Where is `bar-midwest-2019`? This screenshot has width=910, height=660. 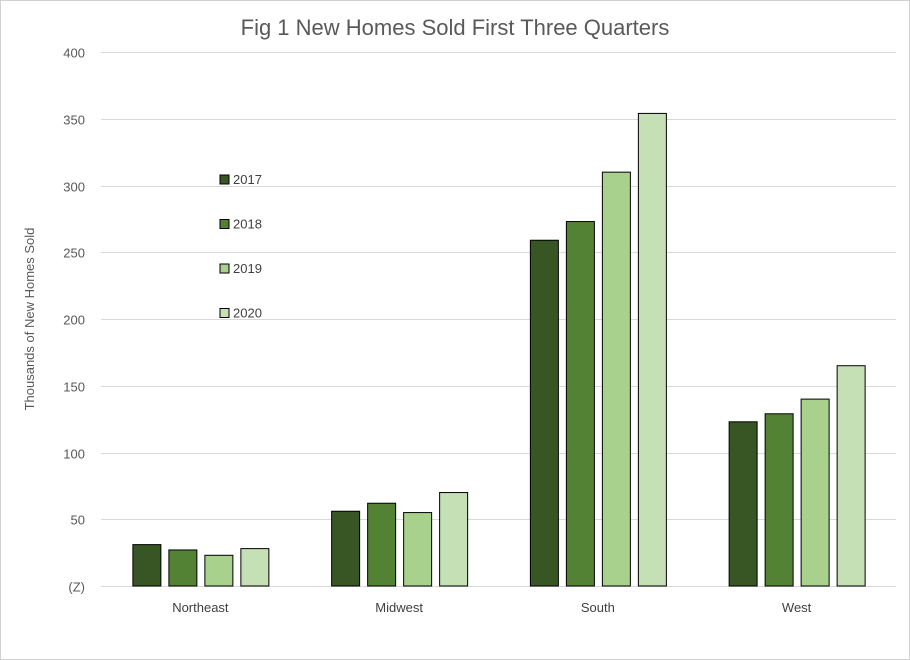 bar-midwest-2019 is located at coordinates (418, 549).